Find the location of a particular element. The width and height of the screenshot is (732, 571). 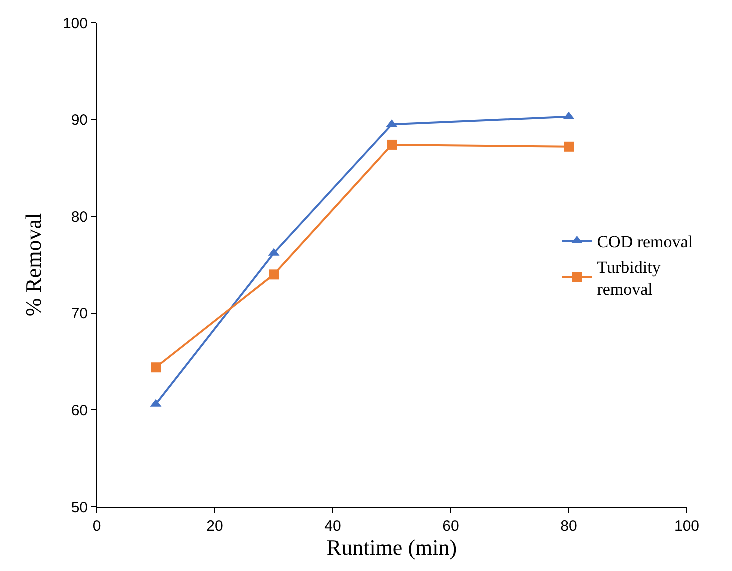

legend-label: COD removal is located at coordinates (645, 242).